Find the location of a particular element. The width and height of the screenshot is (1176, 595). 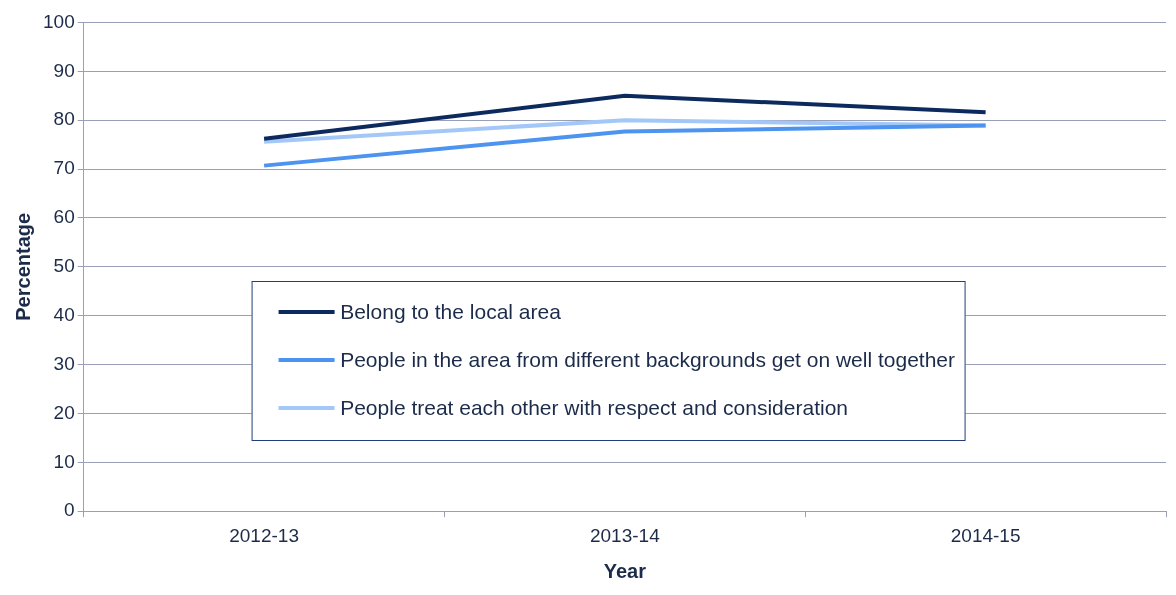

y-tick-label: 100 is located at coordinates (59, 21).